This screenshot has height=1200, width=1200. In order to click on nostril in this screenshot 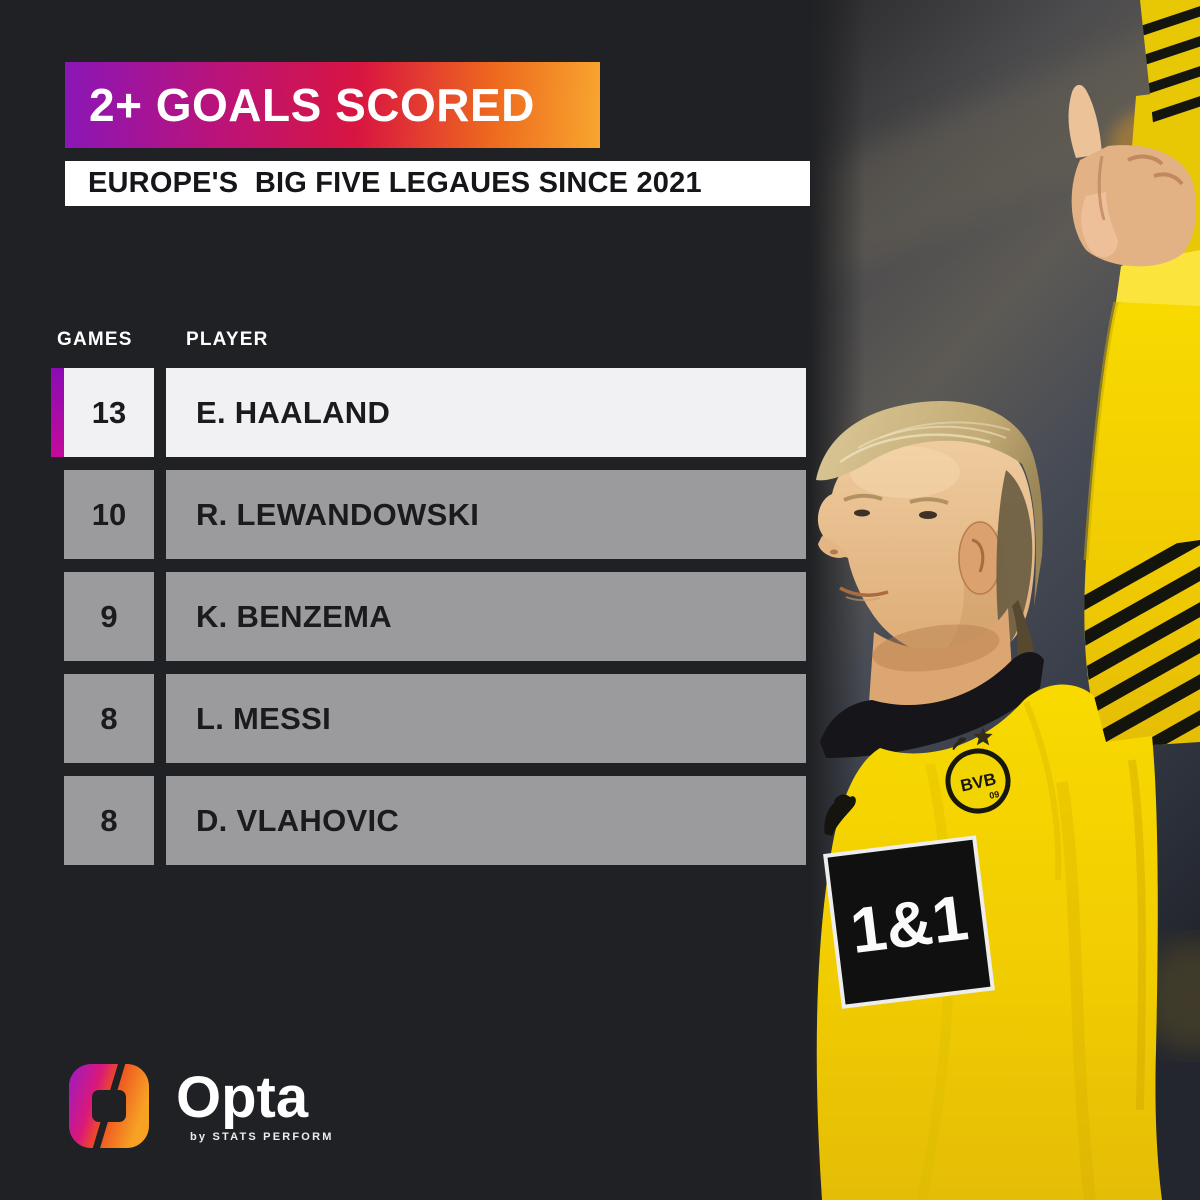, I will do `click(834, 552)`.